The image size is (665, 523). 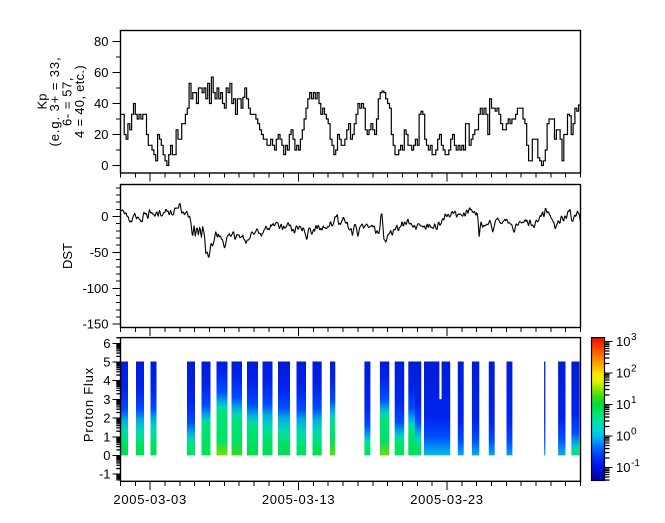 I want to click on svg-text: 40, so click(x=101, y=103).